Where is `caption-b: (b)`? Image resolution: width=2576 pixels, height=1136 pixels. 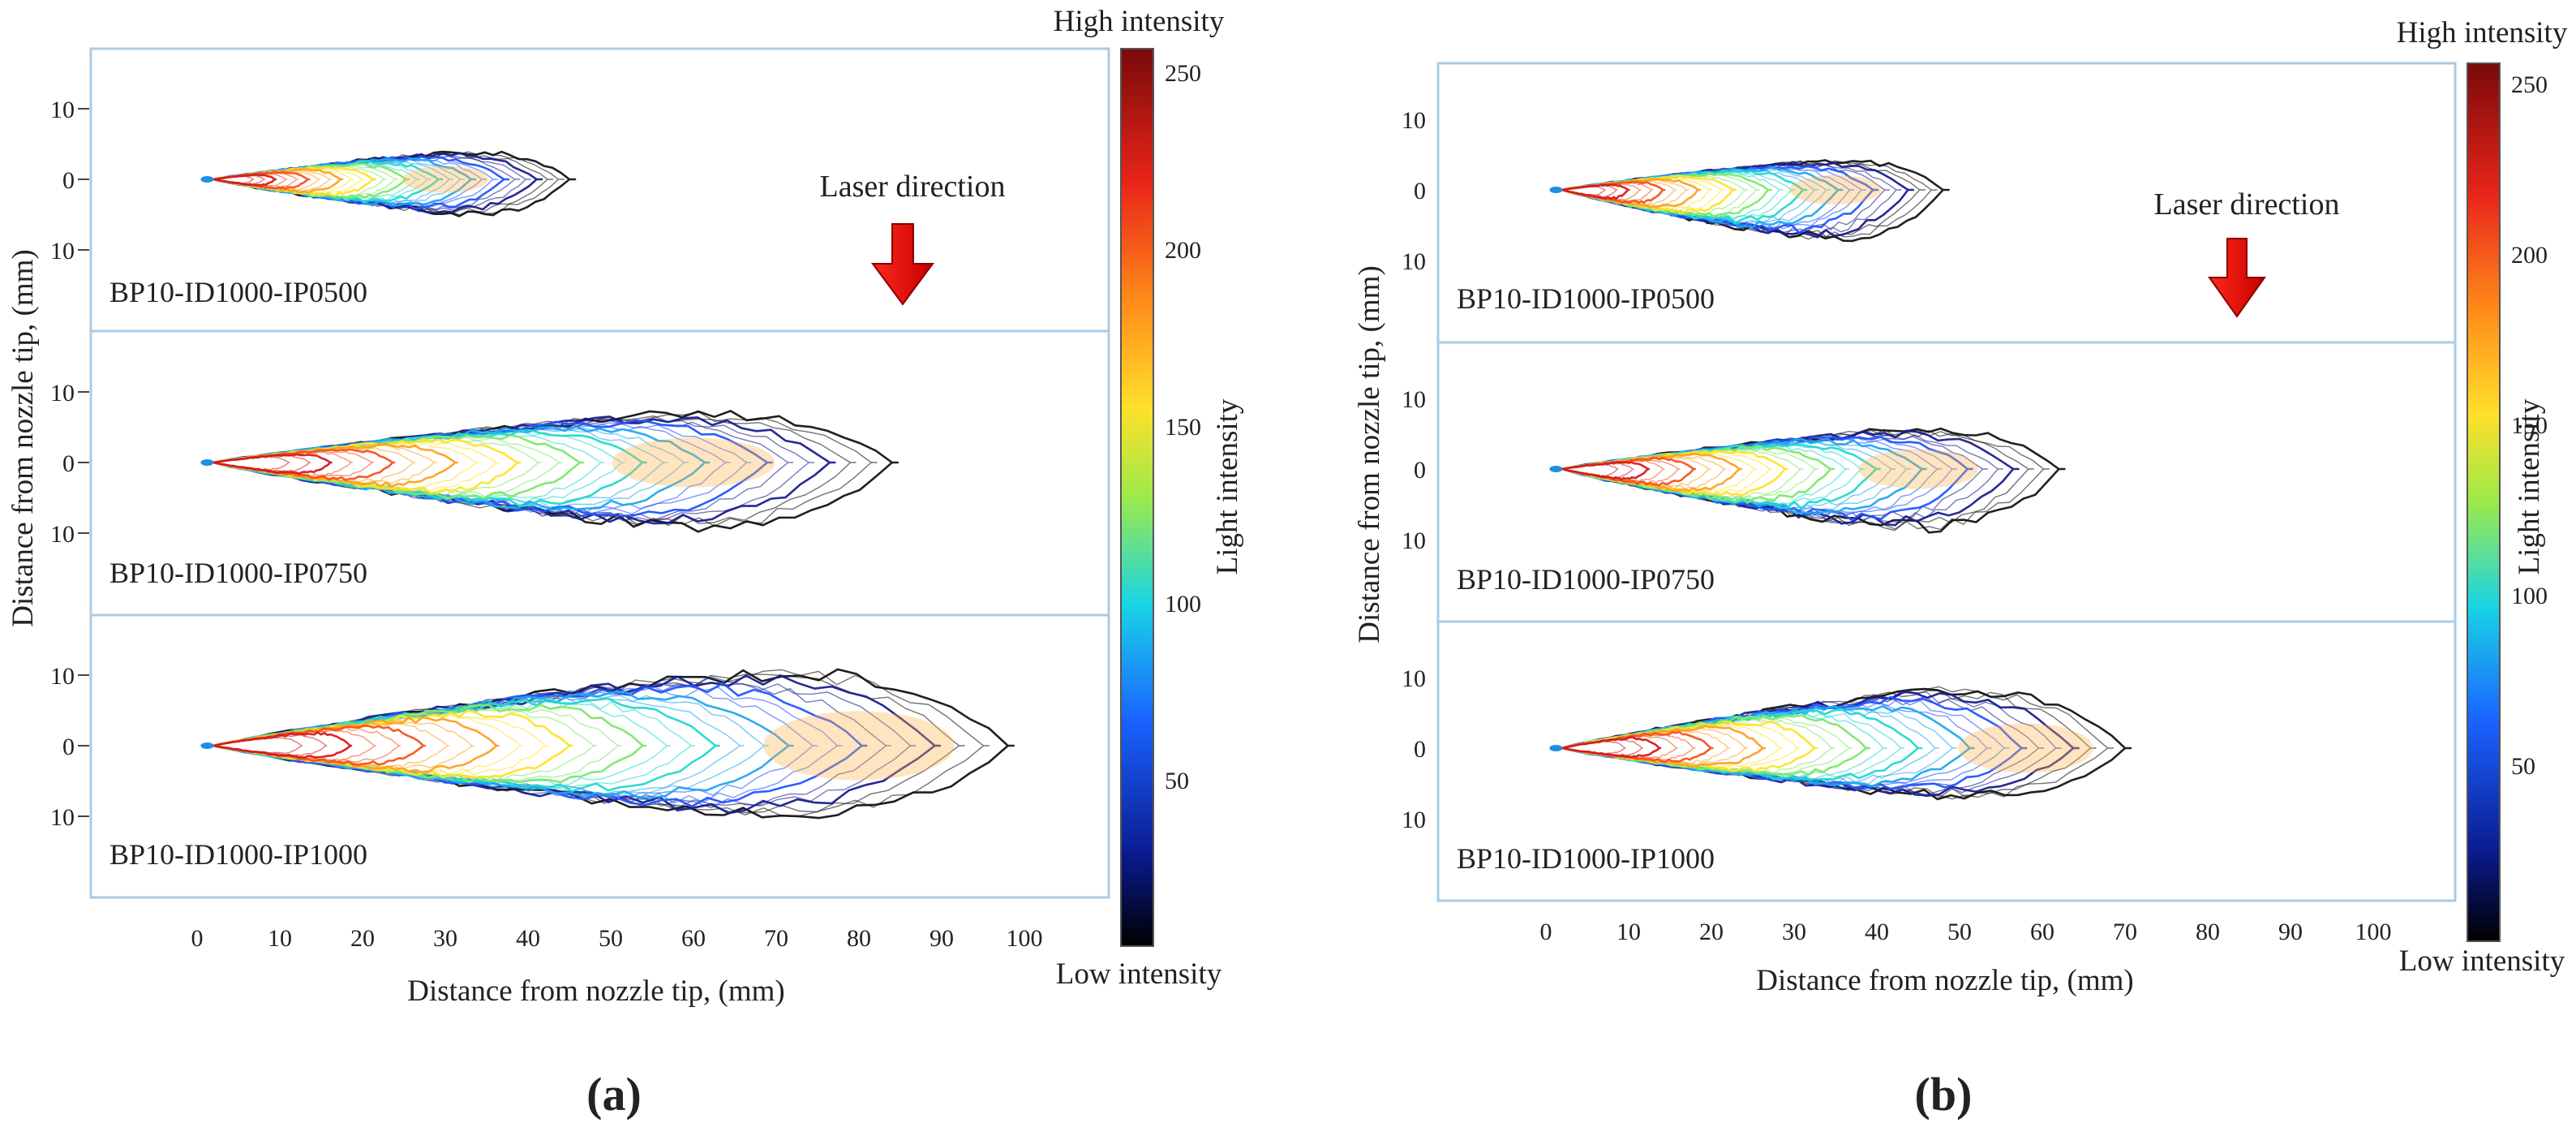 caption-b: (b) is located at coordinates (1944, 1094).